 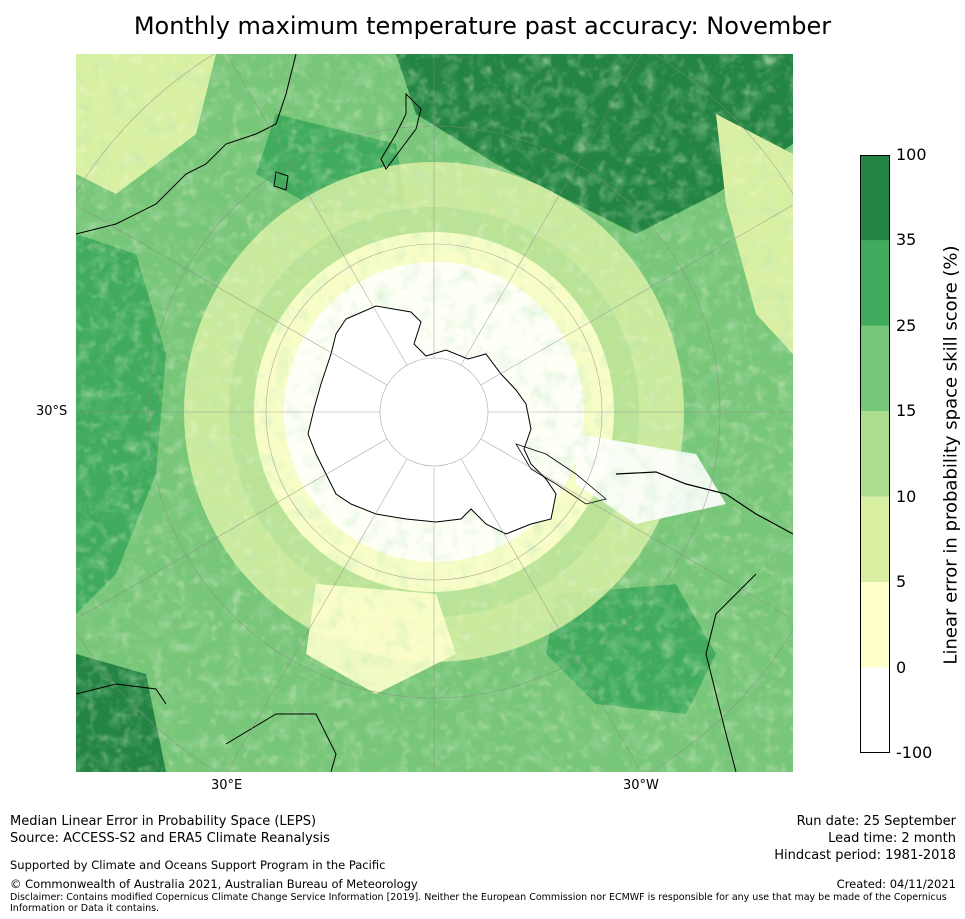 I want to click on colorbar-frame, so click(x=875, y=454).